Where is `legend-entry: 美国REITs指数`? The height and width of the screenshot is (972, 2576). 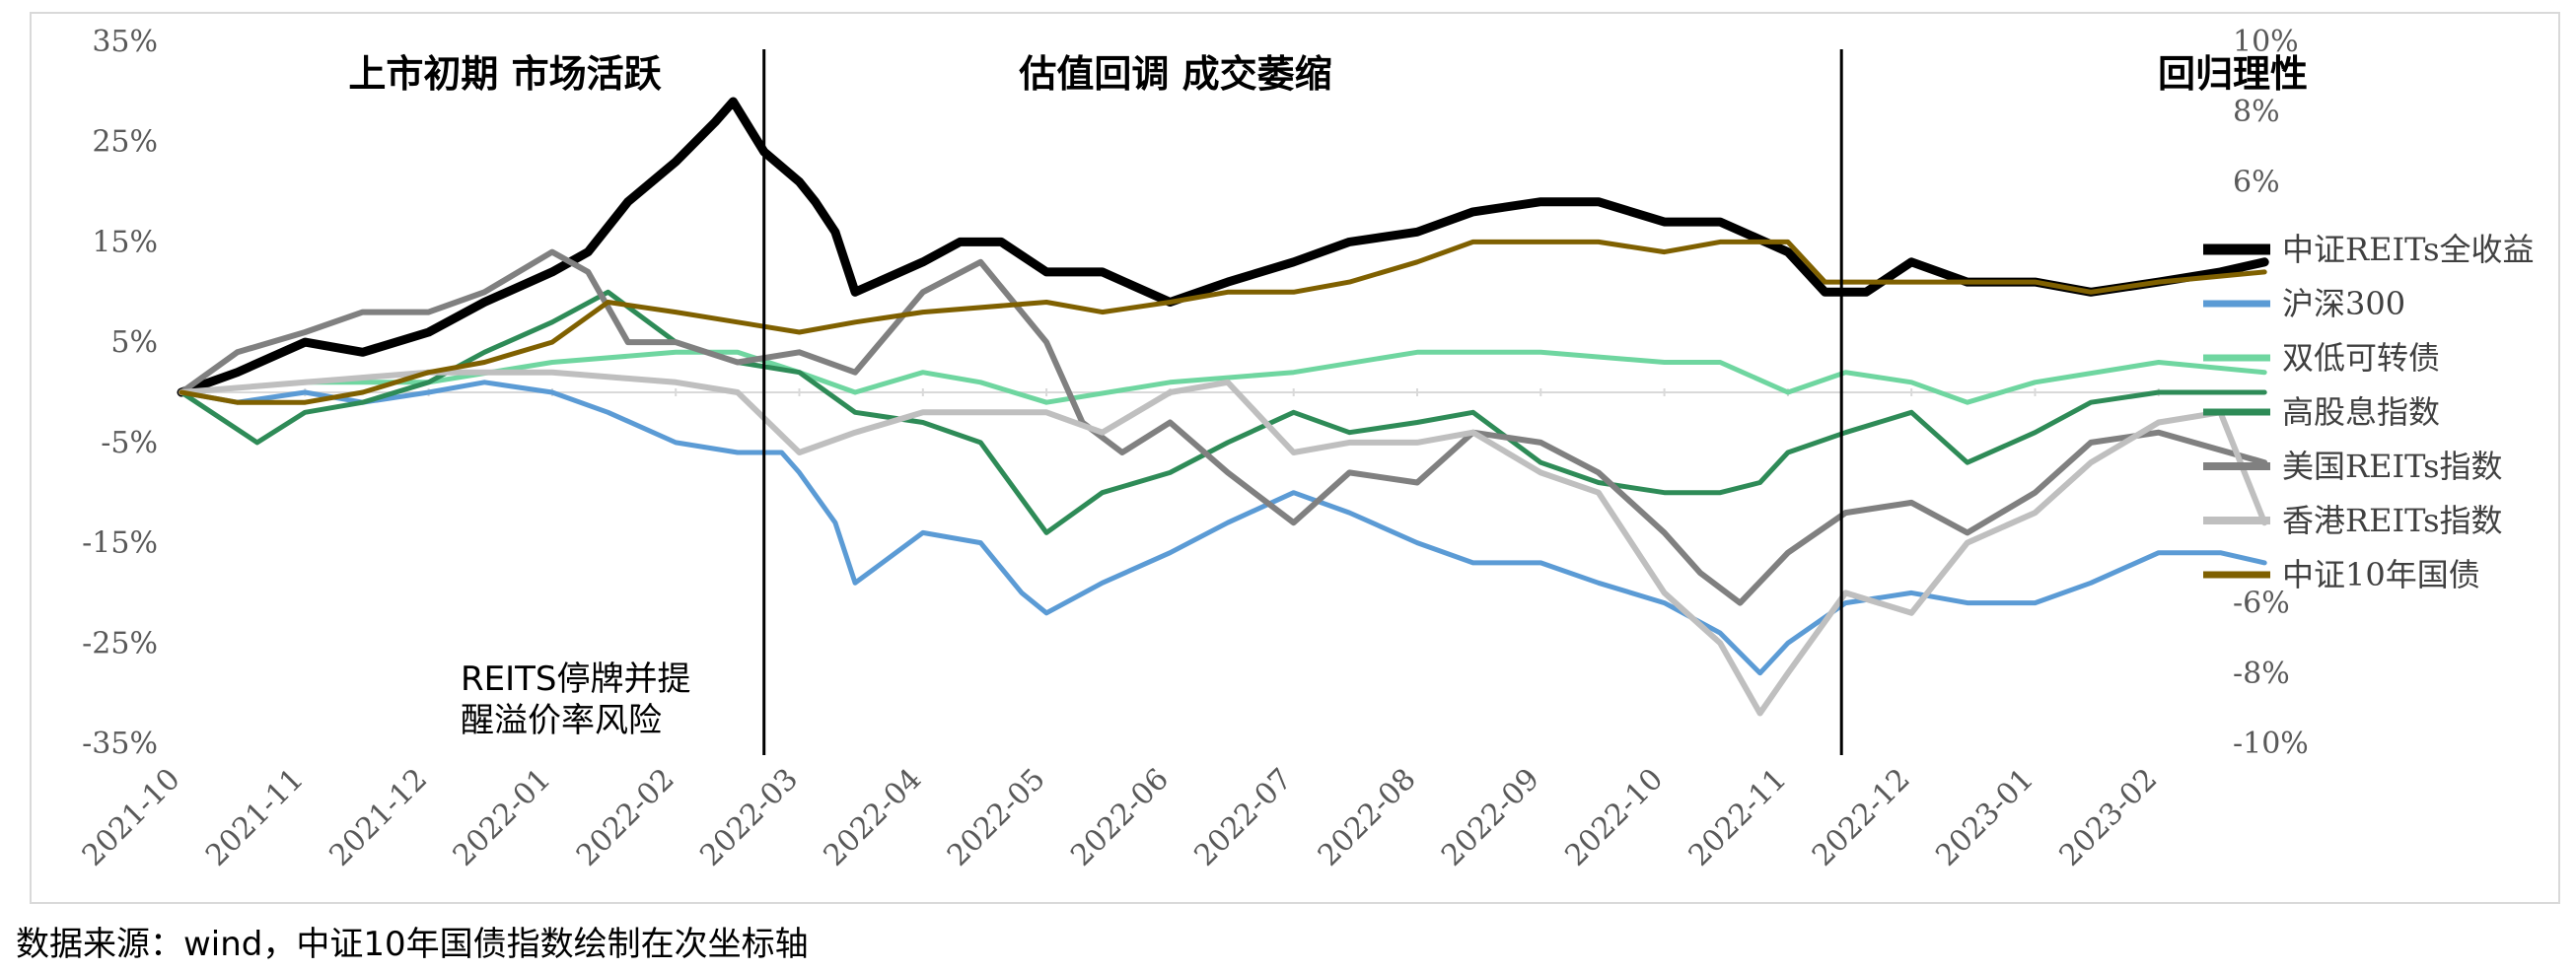 legend-entry: 美国REITs指数 is located at coordinates (2392, 466).